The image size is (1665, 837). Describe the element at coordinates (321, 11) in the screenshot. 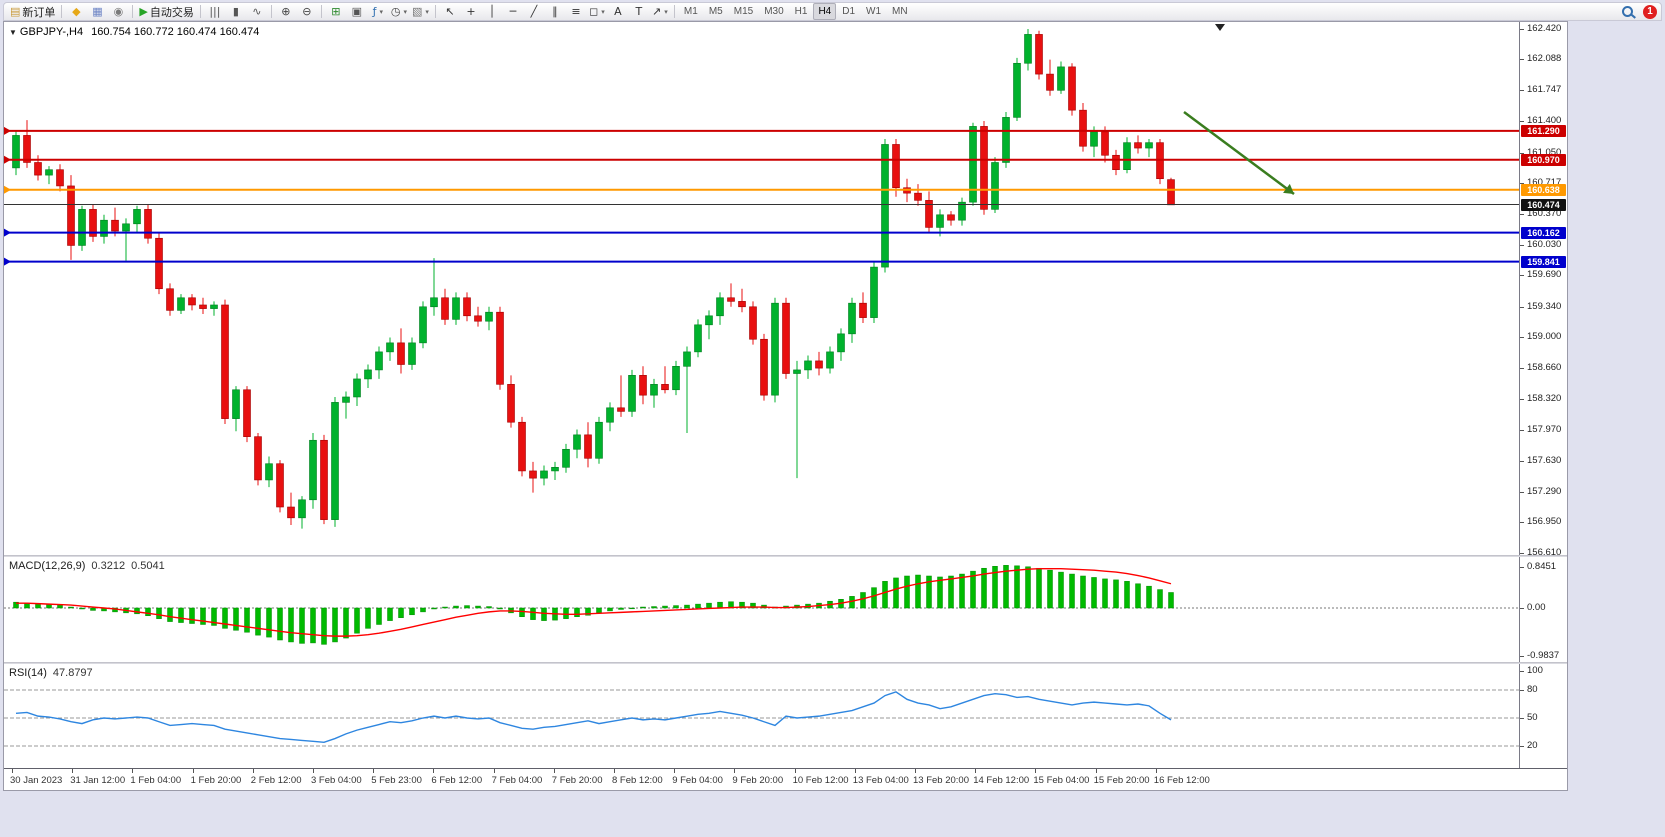

I see `toolbar-separator` at that location.